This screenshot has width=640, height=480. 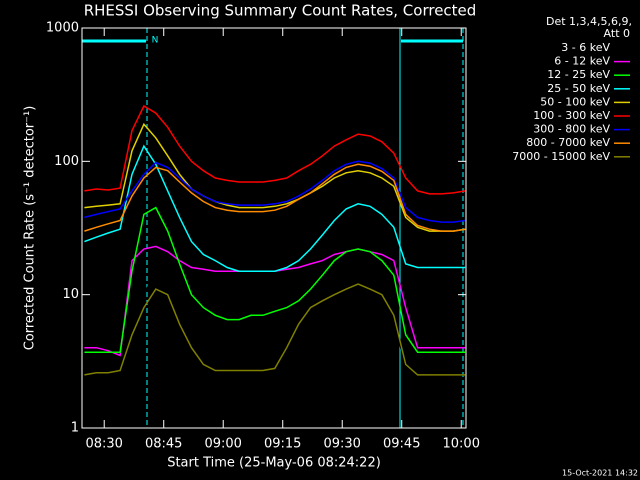 What do you see at coordinates (571, 115) in the screenshot?
I see `legend-label: 100 - 300 keV` at bounding box center [571, 115].